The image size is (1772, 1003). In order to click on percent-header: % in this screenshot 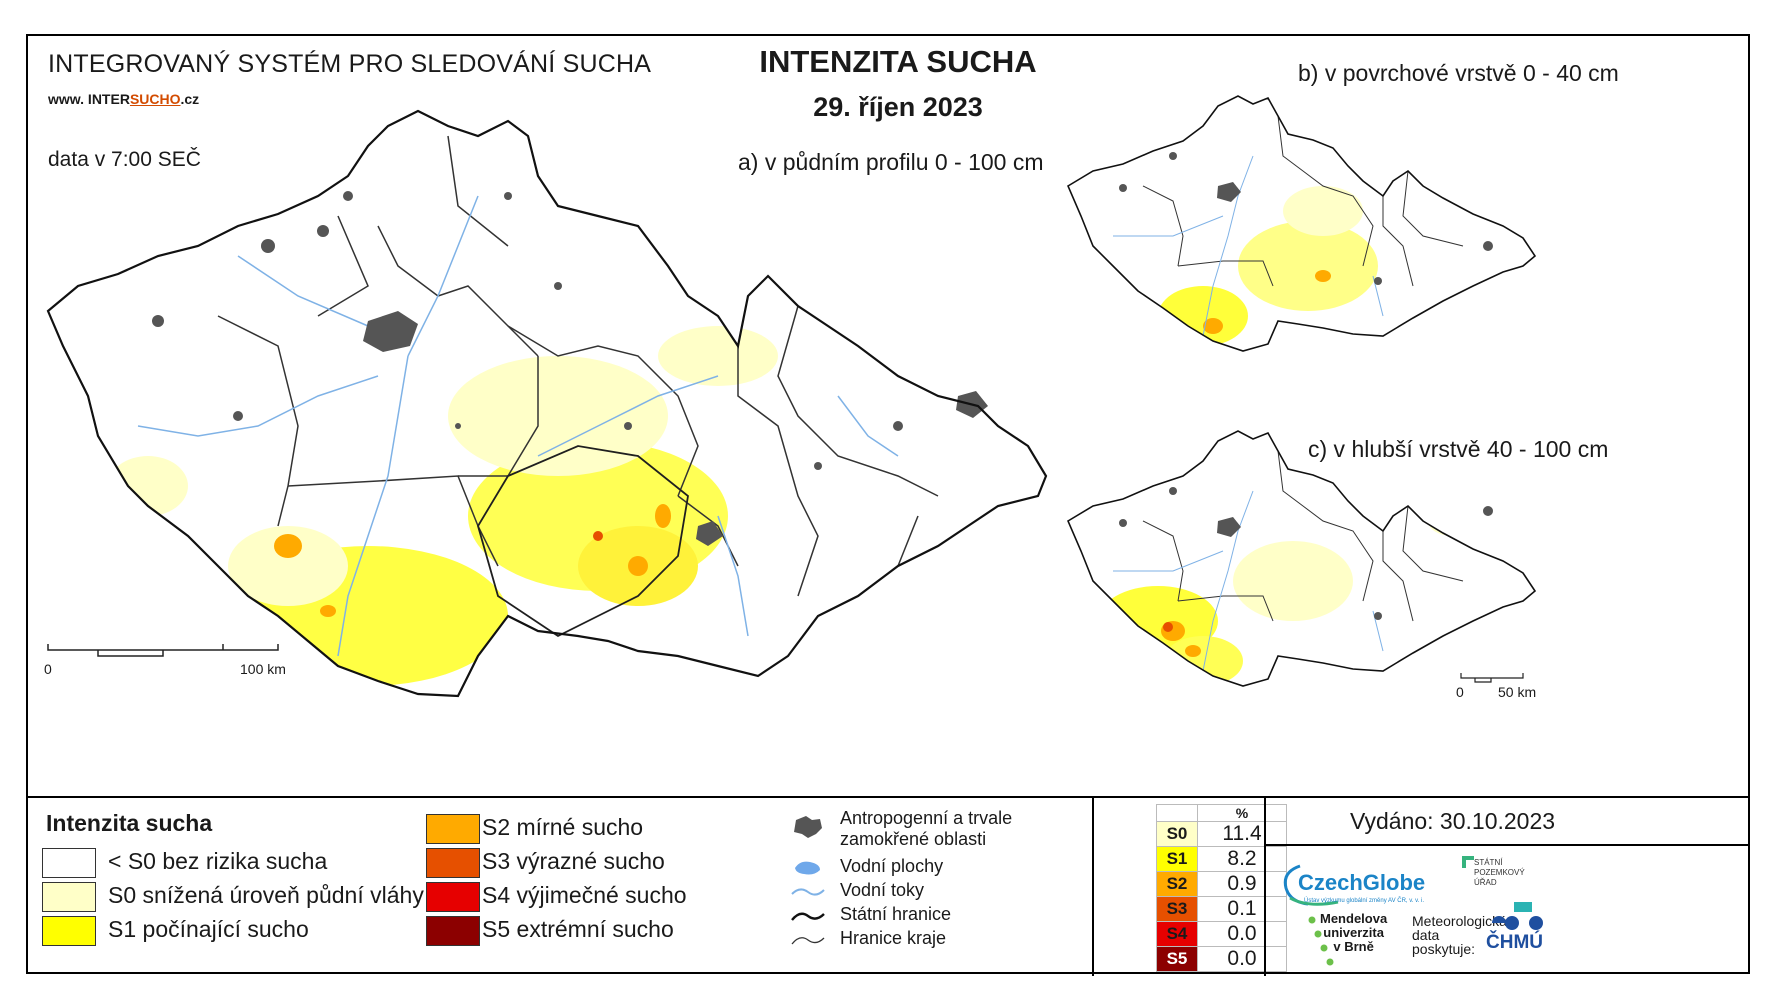, I will do `click(1242, 813)`.